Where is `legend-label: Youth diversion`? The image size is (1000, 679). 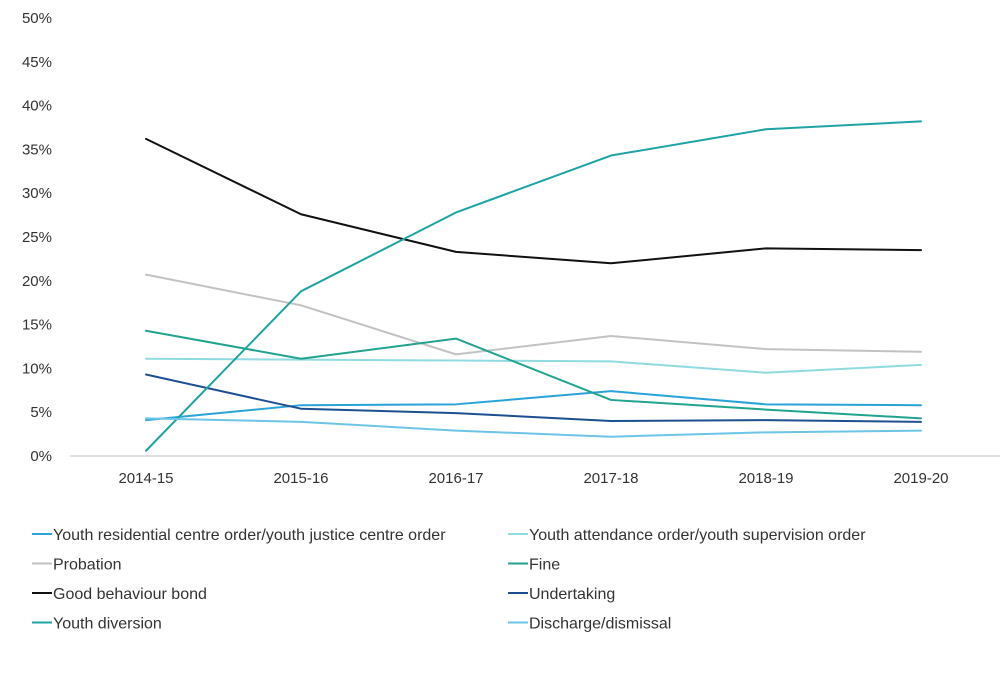
legend-label: Youth diversion is located at coordinates (107, 624).